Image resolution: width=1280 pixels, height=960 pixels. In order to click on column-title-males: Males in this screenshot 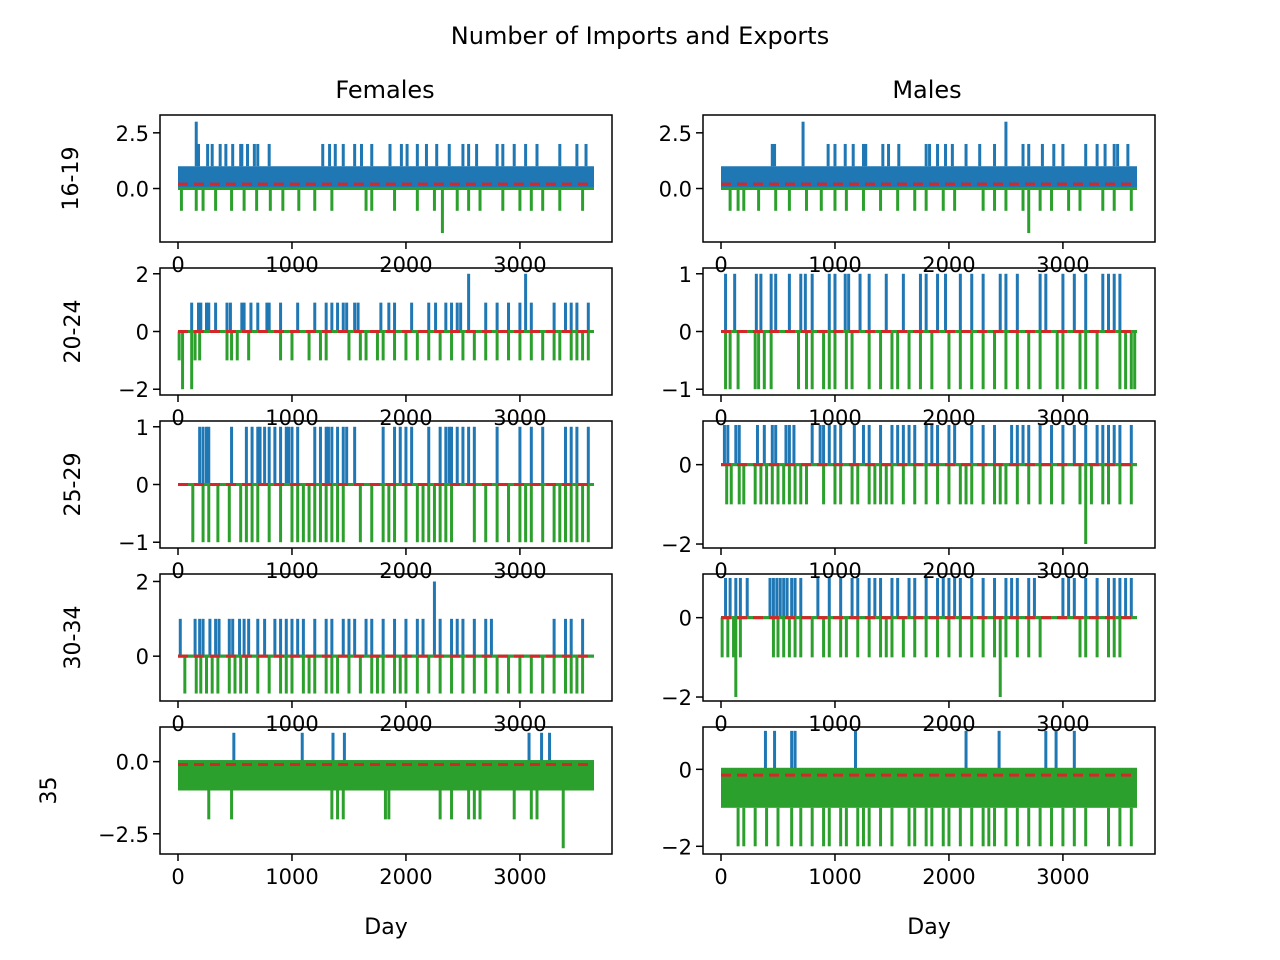, I will do `click(926, 90)`.